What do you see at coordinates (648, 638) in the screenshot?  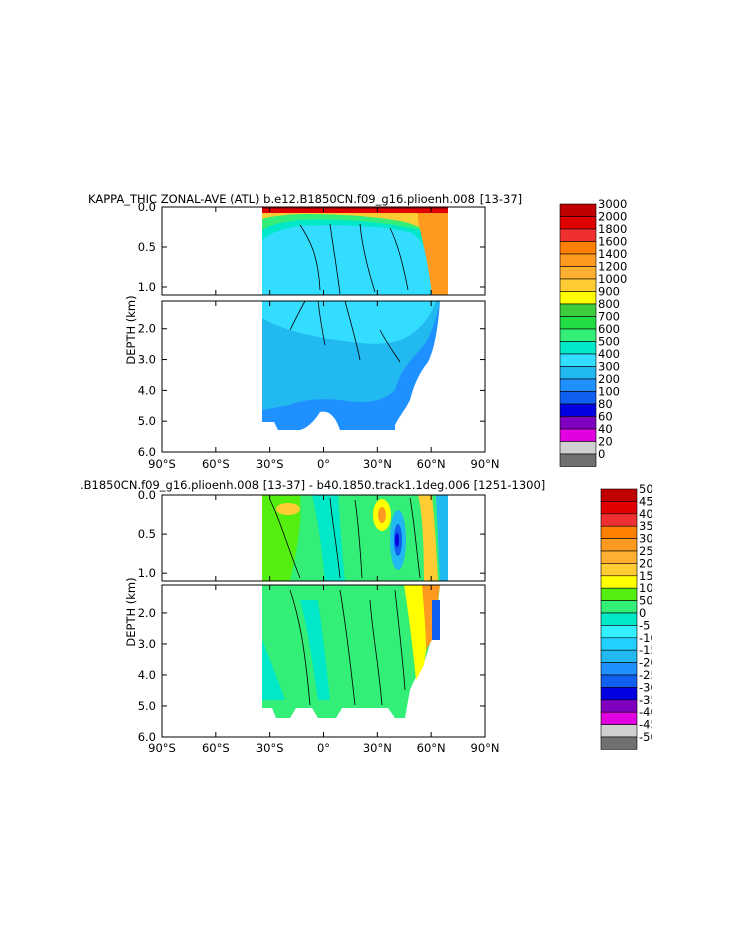 I see `colorbar-label: -10` at bounding box center [648, 638].